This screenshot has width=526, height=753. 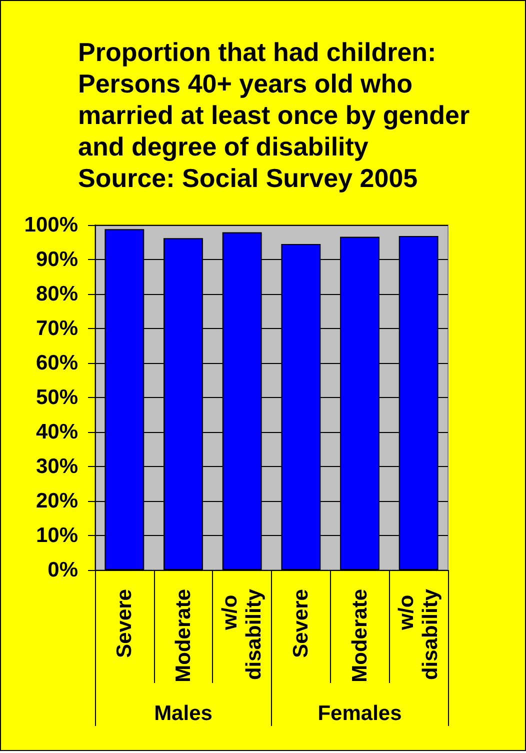 I want to click on y-tick-label: 40%, so click(x=57, y=432).